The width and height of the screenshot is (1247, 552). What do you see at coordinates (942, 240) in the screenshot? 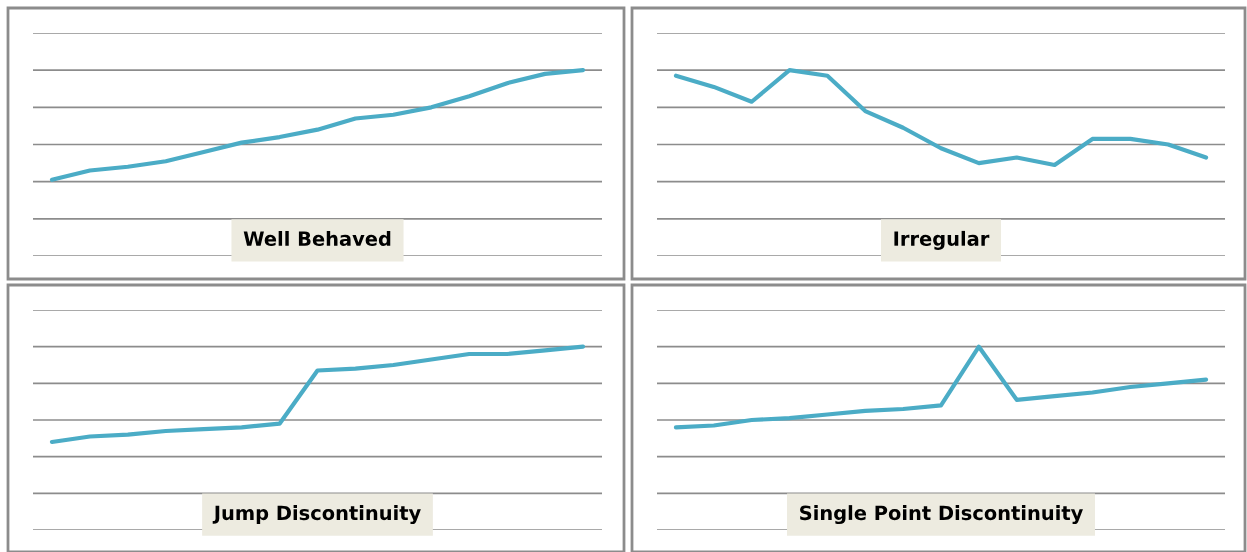
I see `text: Irregular` at bounding box center [942, 240].